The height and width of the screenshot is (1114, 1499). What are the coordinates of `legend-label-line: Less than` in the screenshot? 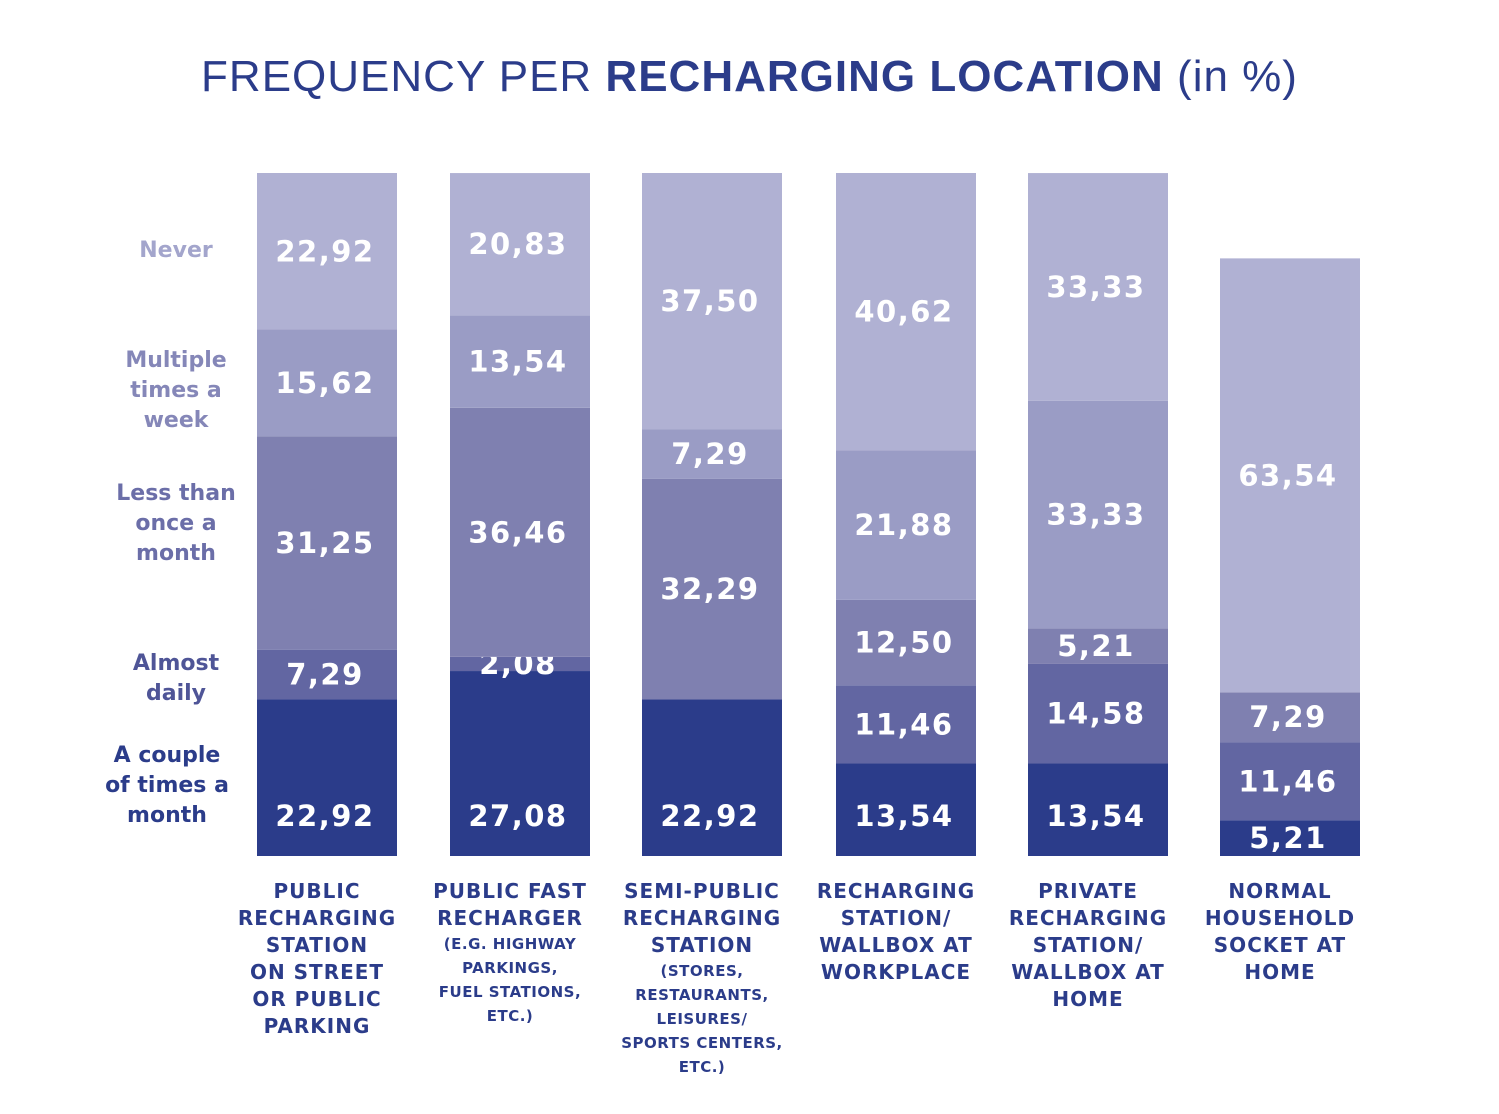 It's located at (176, 493).